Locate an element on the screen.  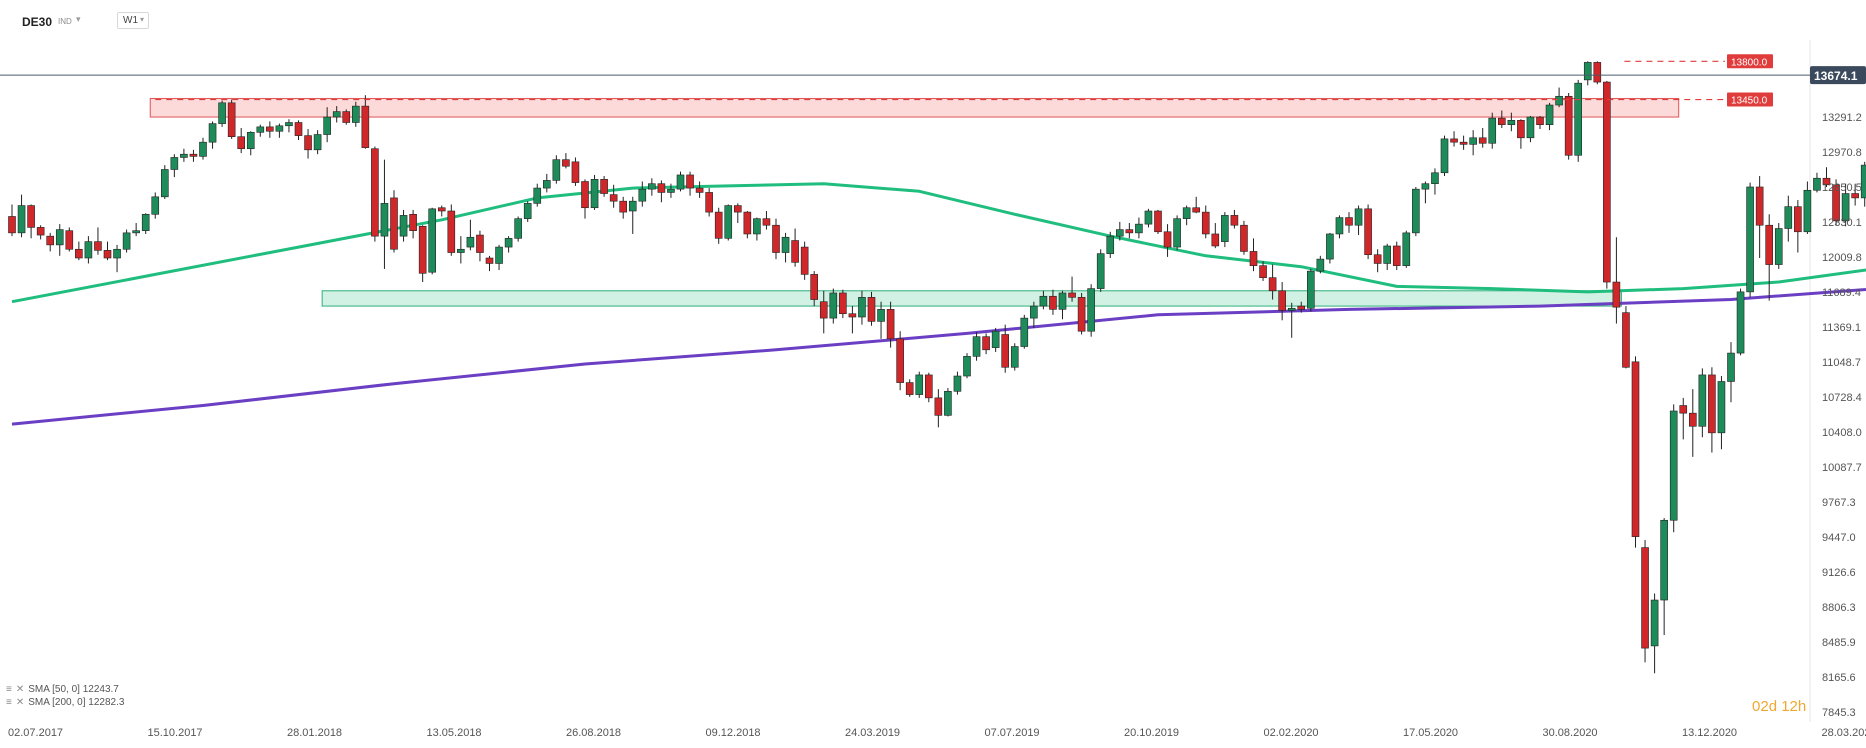
chevron-down-icon: ▾ is located at coordinates (78, 19).